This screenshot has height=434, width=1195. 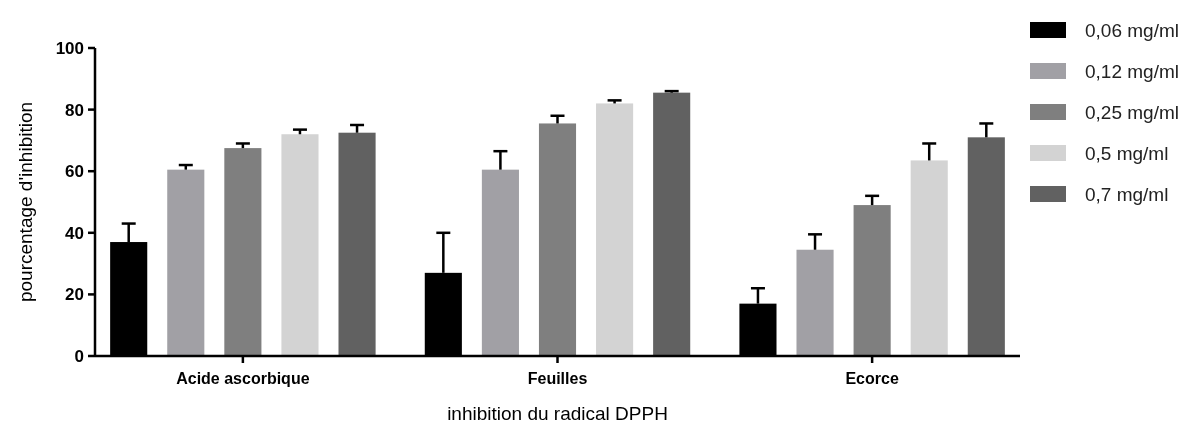 I want to click on y-tick-label: 20, so click(x=74, y=295).